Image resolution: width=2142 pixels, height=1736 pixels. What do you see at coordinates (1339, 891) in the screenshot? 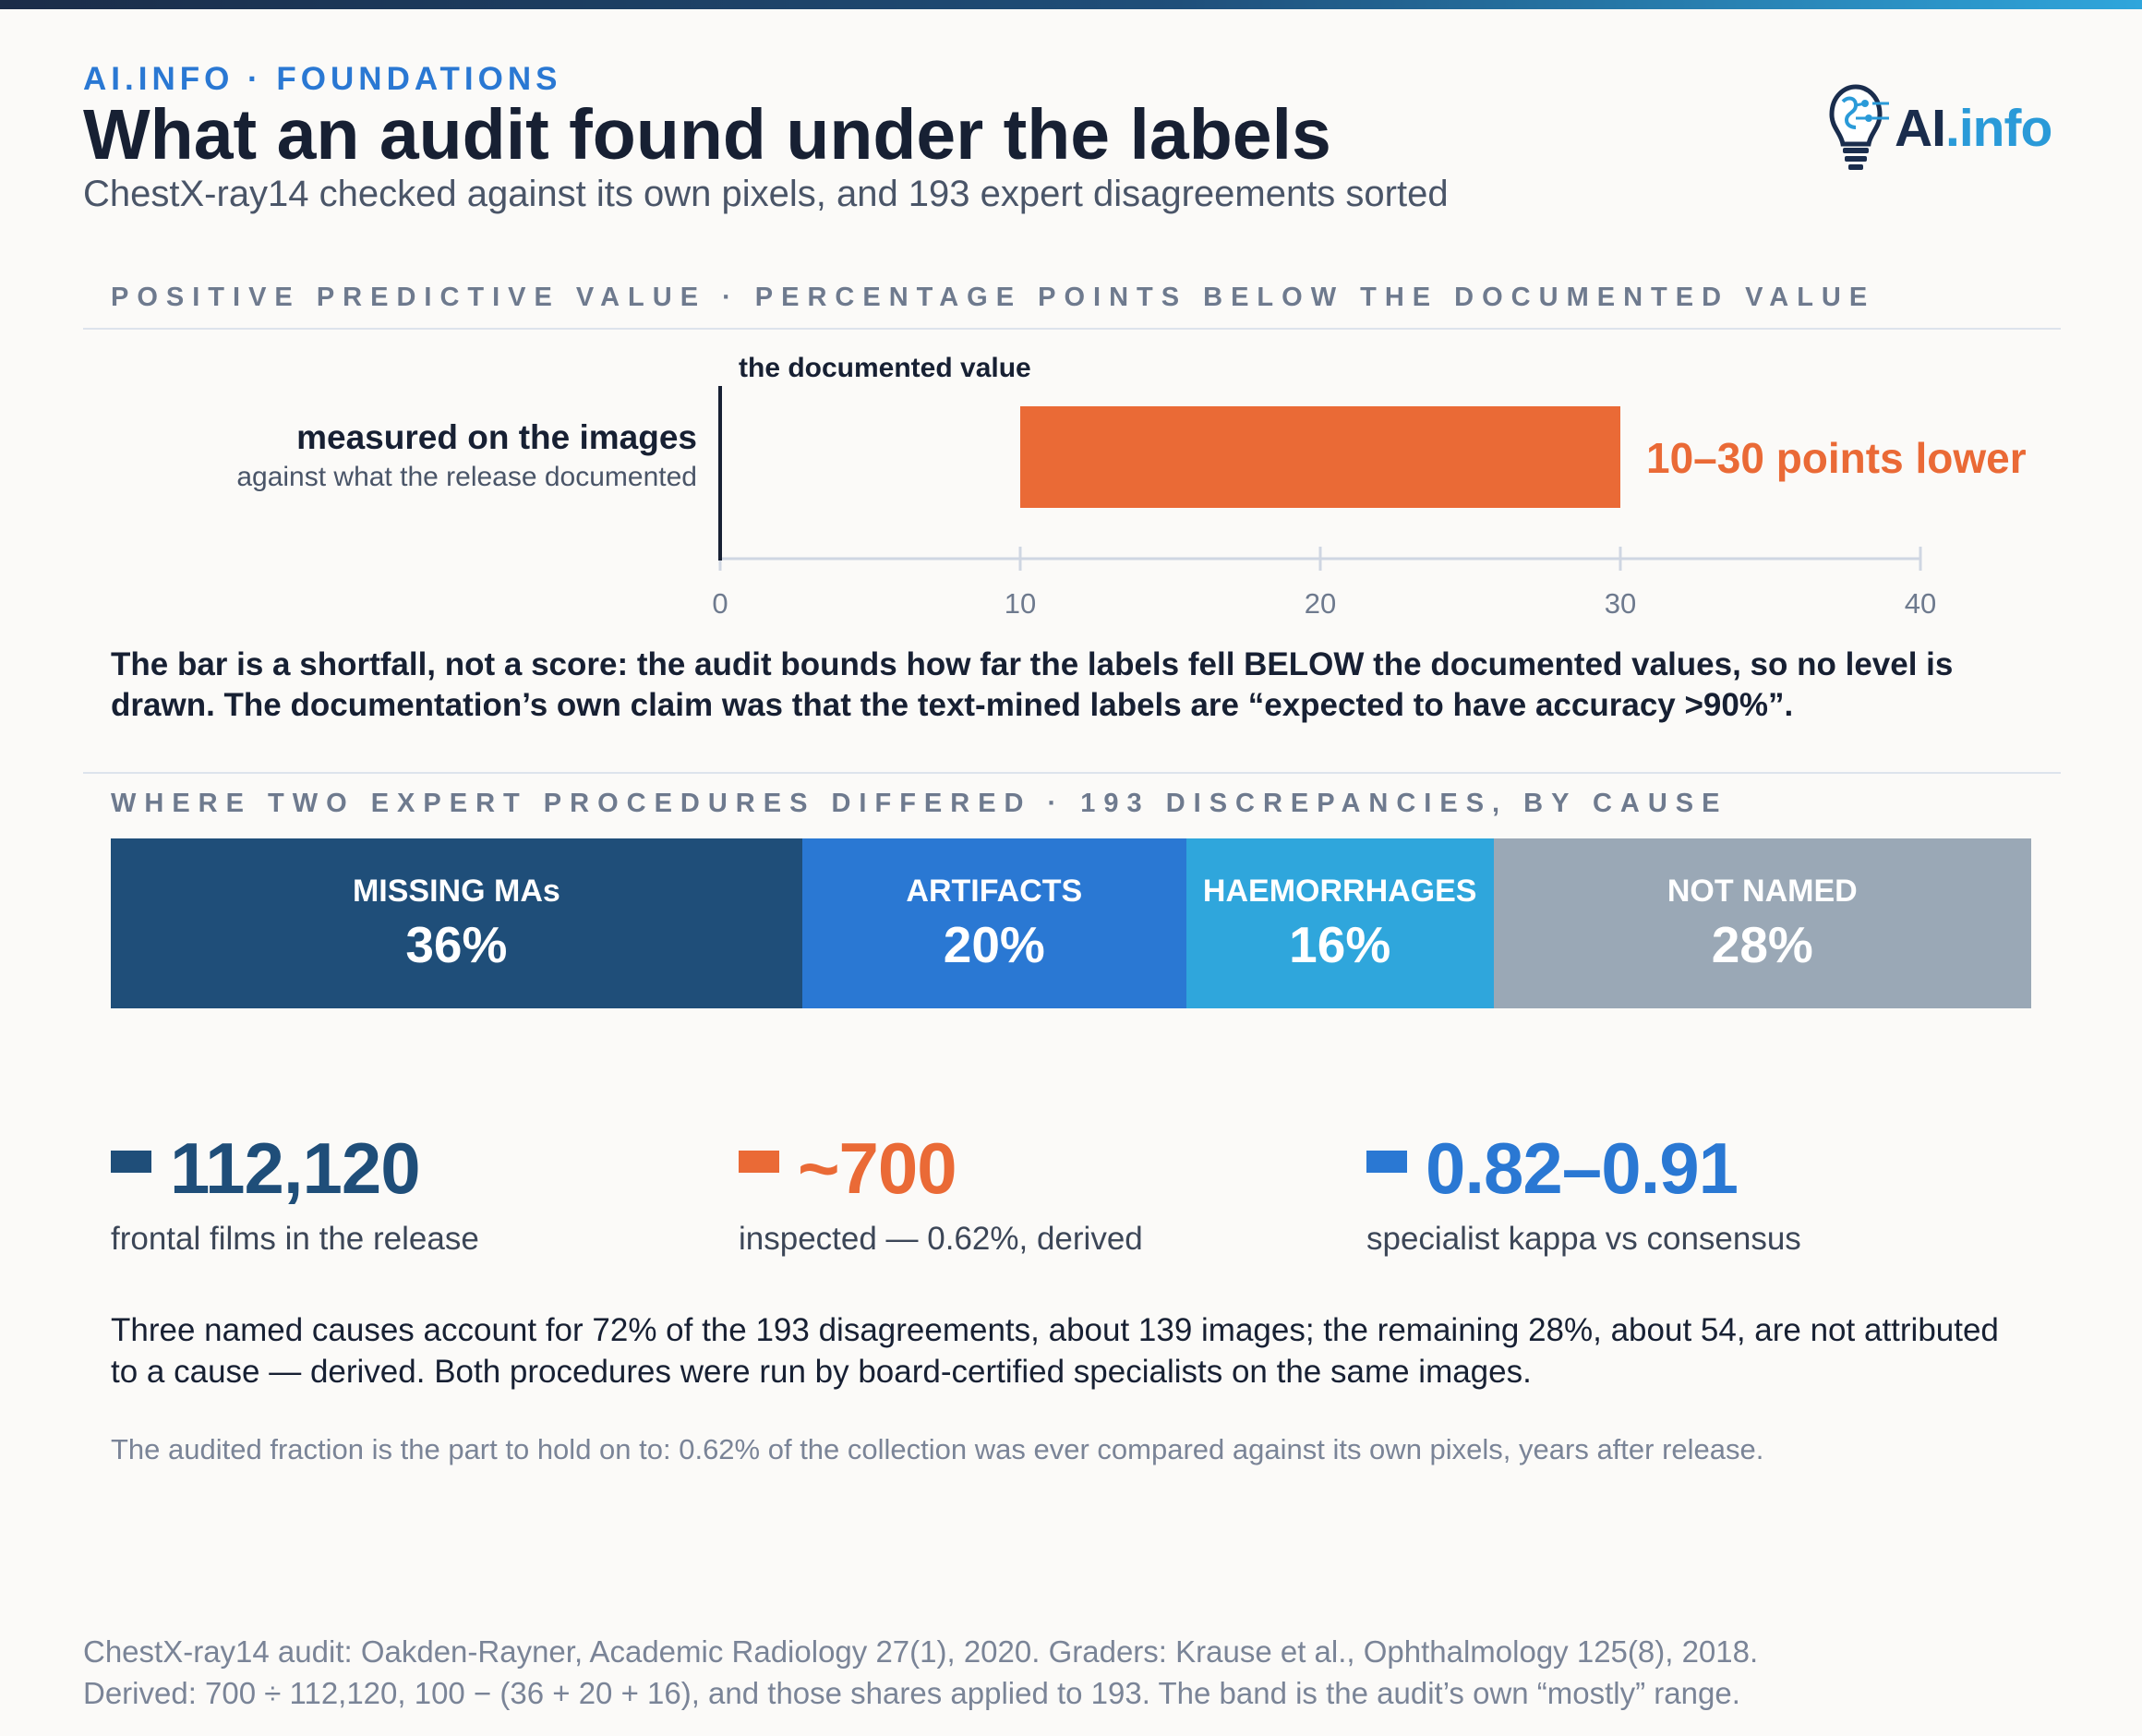
I see `band-segment-label: HAEMORRHAGES` at bounding box center [1339, 891].